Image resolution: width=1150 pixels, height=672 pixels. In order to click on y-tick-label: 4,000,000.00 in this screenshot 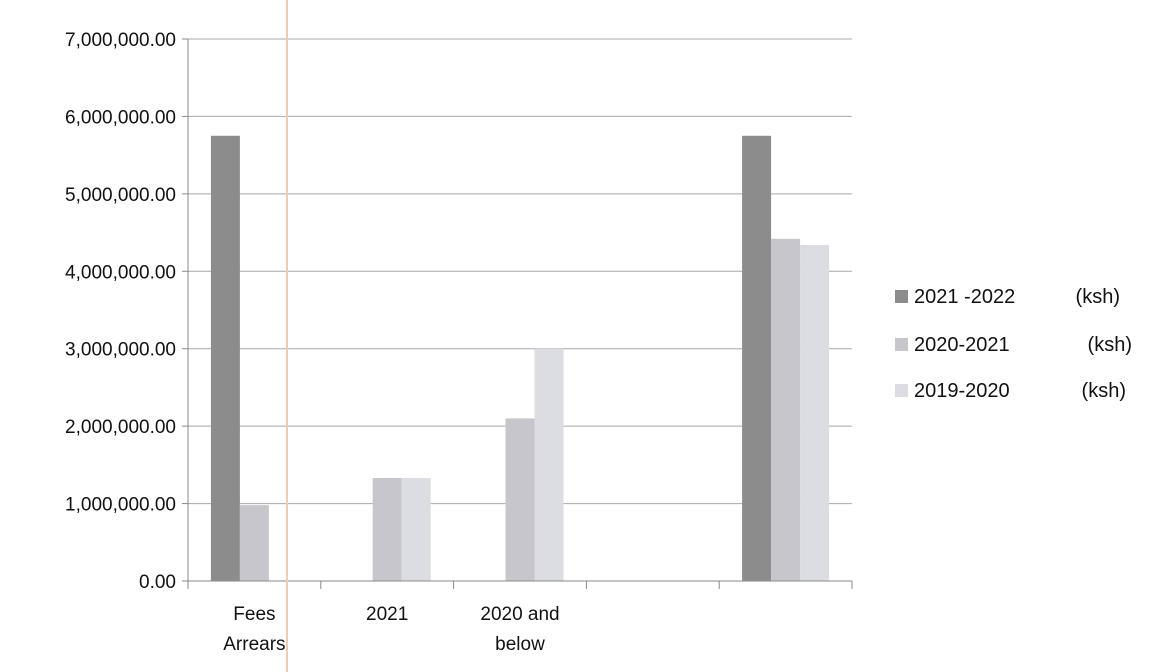, I will do `click(120, 272)`.